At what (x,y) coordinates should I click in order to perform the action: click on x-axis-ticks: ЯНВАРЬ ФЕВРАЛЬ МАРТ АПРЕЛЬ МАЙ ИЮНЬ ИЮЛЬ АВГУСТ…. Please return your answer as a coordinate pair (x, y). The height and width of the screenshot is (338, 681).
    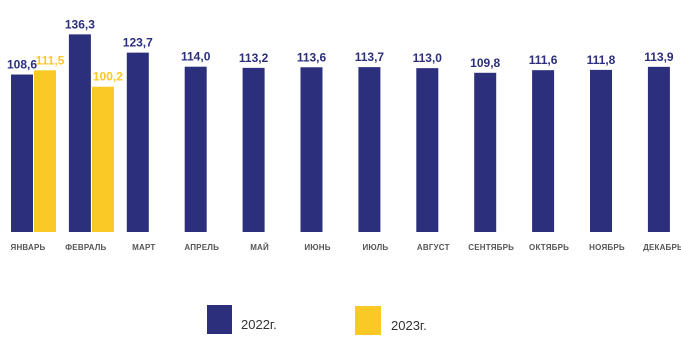
    Looking at the image, I should click on (346, 247).